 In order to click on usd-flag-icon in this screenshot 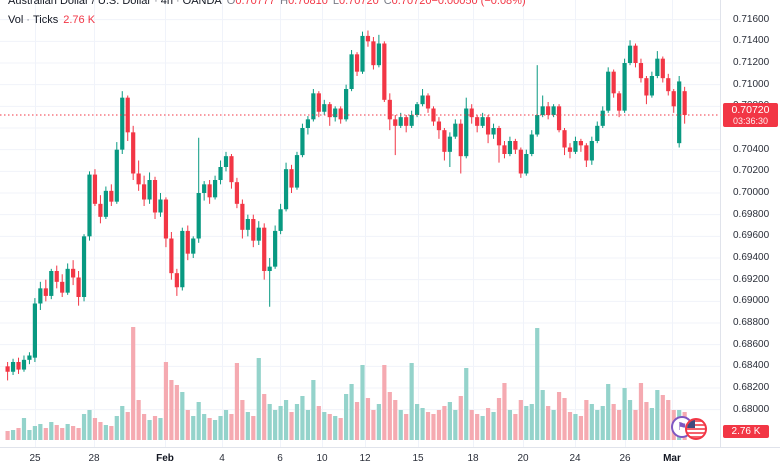, I will do `click(696, 429)`.